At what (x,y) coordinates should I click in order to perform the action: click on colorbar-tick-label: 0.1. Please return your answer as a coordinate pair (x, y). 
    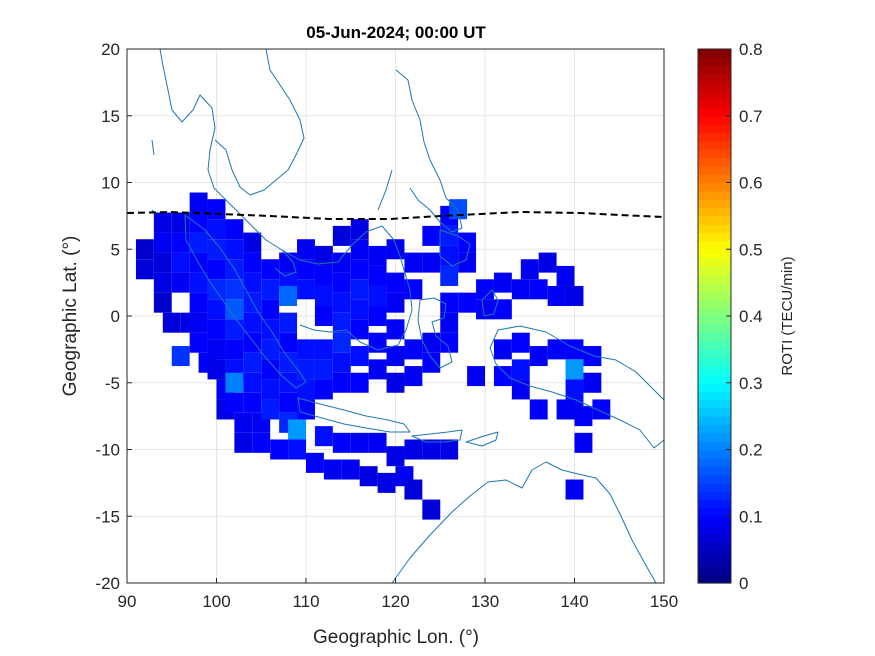
    Looking at the image, I should click on (751, 516).